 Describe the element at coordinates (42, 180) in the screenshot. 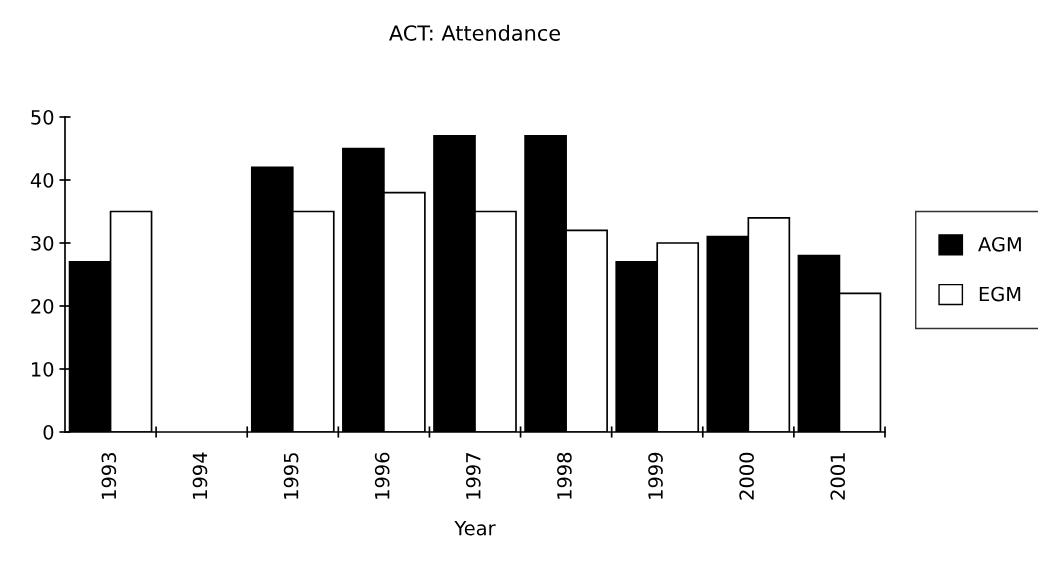

I see `y-tick-label: 40` at that location.